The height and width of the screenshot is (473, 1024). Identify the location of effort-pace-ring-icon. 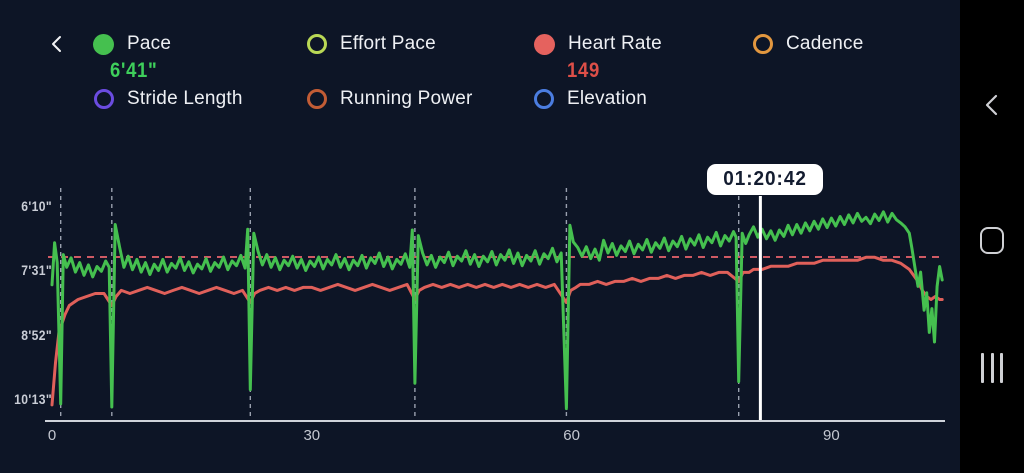
(317, 44).